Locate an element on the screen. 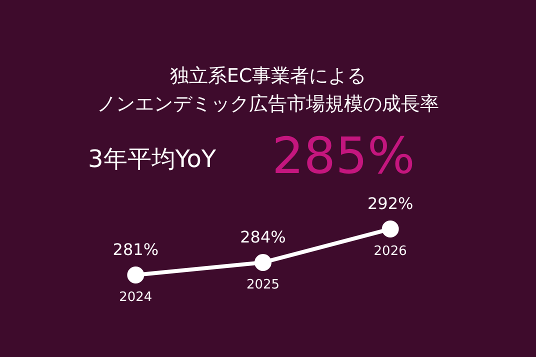 Image resolution: width=536 pixels, height=357 pixels. x-tick-label: 2025 is located at coordinates (263, 284).